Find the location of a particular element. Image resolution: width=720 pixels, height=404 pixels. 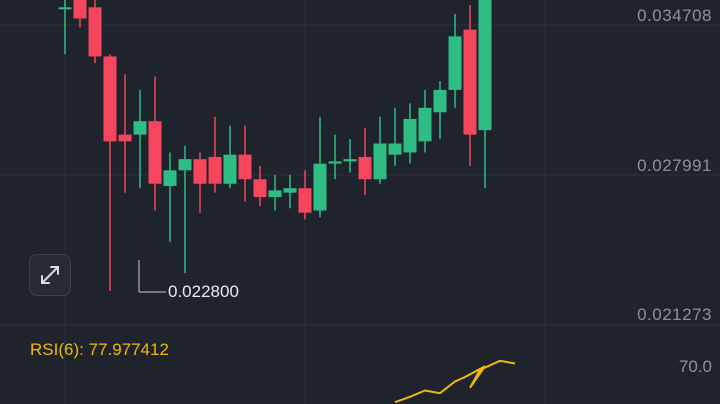

expand-arrows-icon is located at coordinates (50, 275).